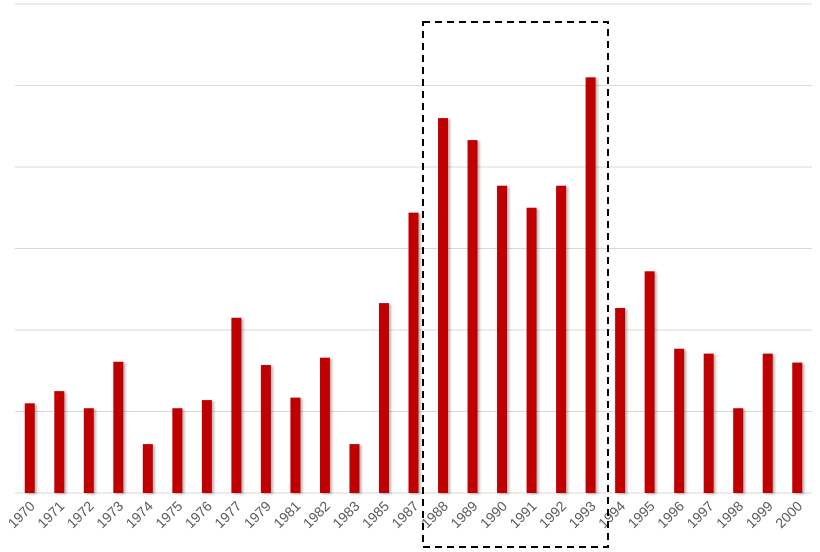 The width and height of the screenshot is (820, 552). What do you see at coordinates (109, 514) in the screenshot?
I see `x-tick-label: 1973` at bounding box center [109, 514].